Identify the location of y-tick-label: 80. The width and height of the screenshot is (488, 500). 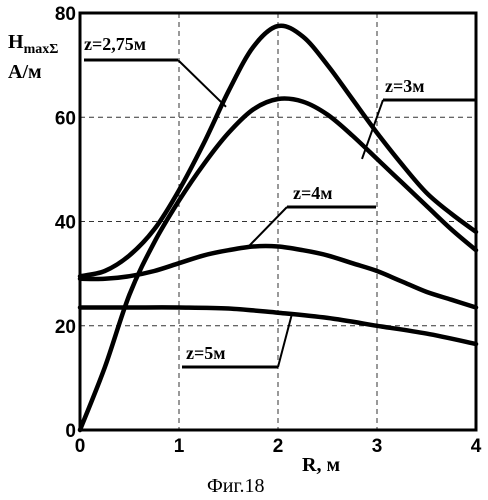
(65, 14).